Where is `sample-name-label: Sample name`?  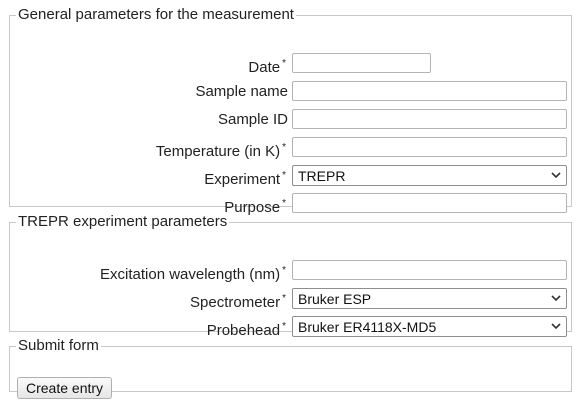 sample-name-label: Sample name is located at coordinates (241, 91).